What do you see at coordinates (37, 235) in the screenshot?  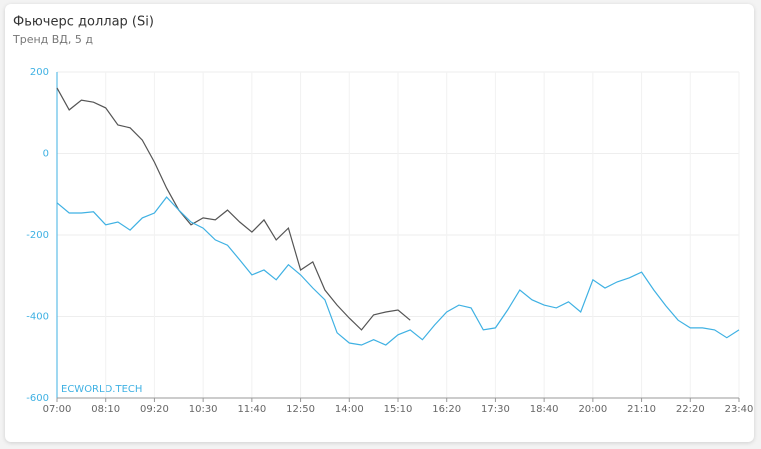 I see `y-tick-label: -200` at bounding box center [37, 235].